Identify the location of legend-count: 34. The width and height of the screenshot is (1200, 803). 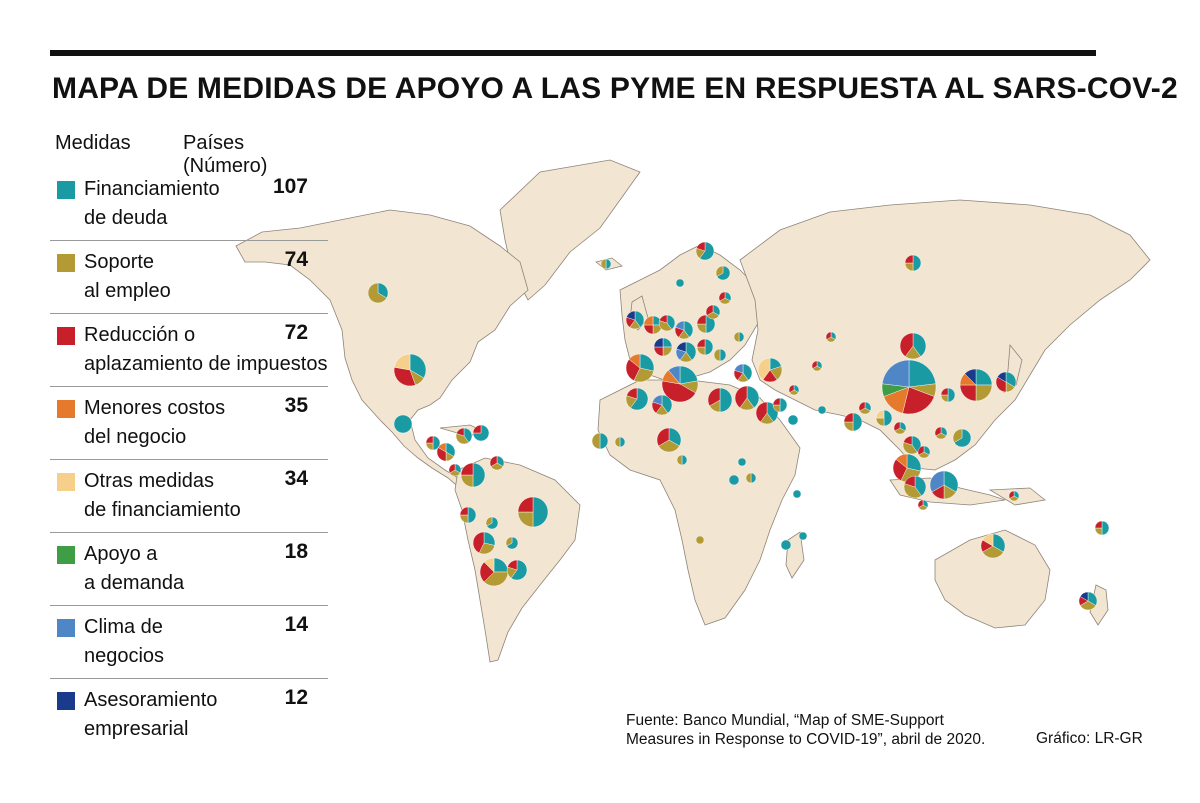
(296, 478).